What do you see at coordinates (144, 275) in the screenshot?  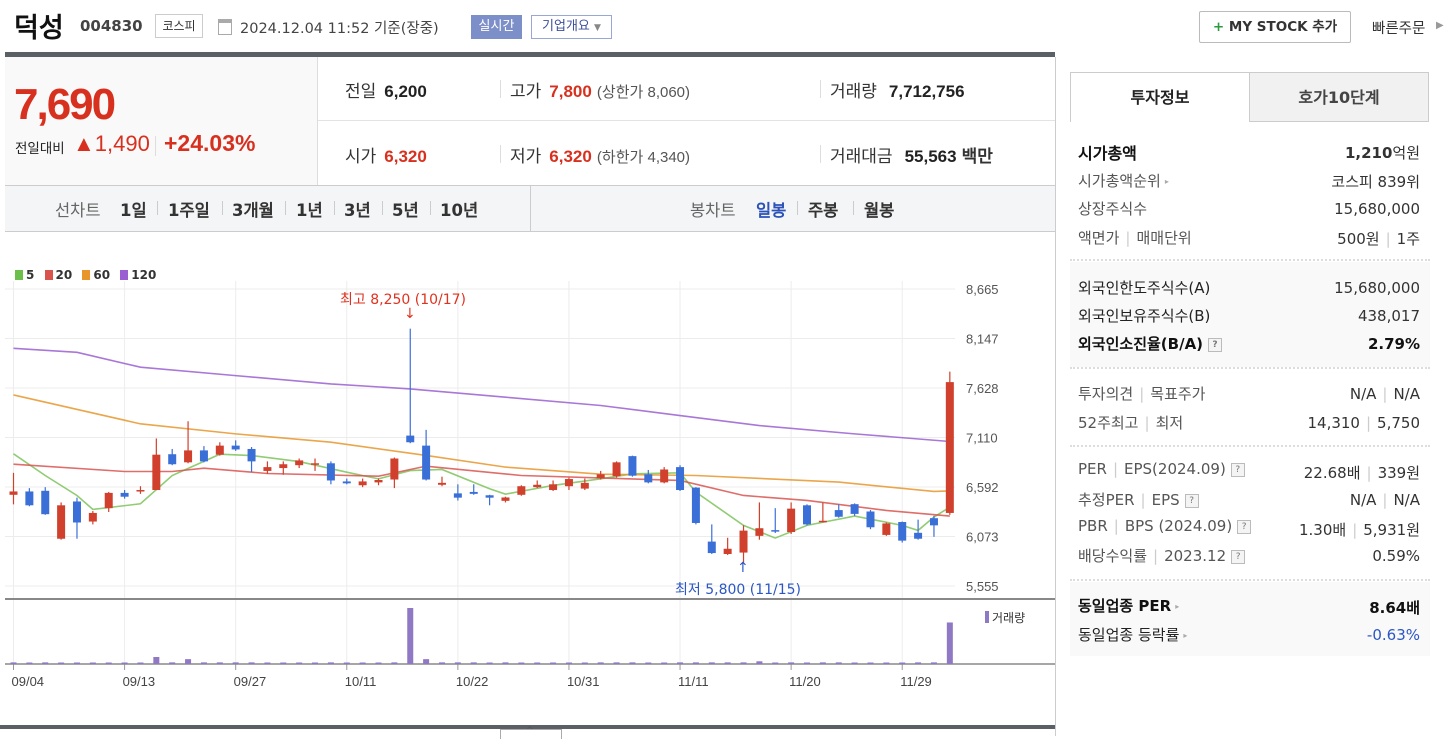 I see `legend-label: 120` at bounding box center [144, 275].